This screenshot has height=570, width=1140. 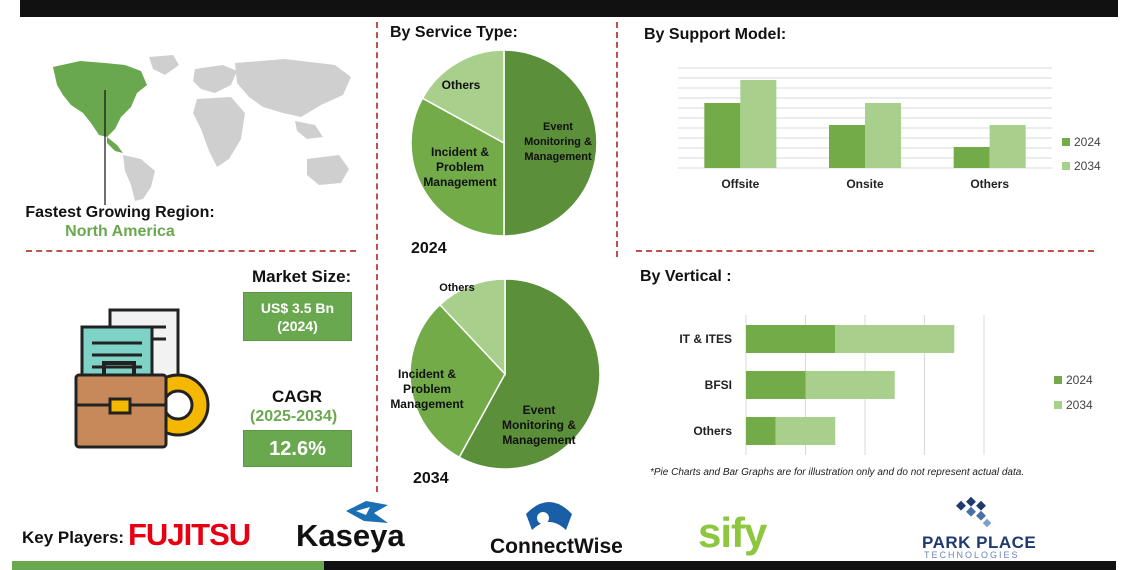 I want to click on kaseya-mark-icon, so click(x=367, y=512).